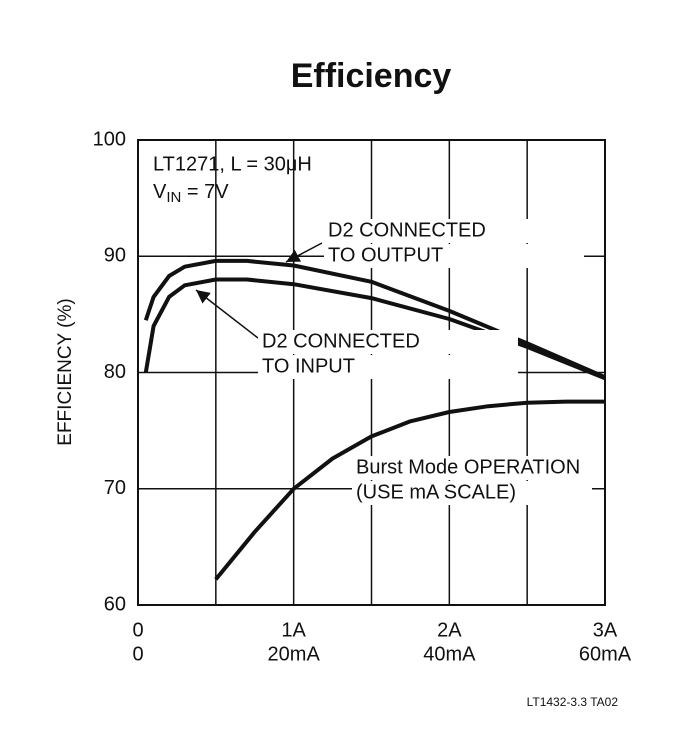 Image resolution: width=695 pixels, height=735 pixels. I want to click on y-tick-label: 90, so click(115, 256).